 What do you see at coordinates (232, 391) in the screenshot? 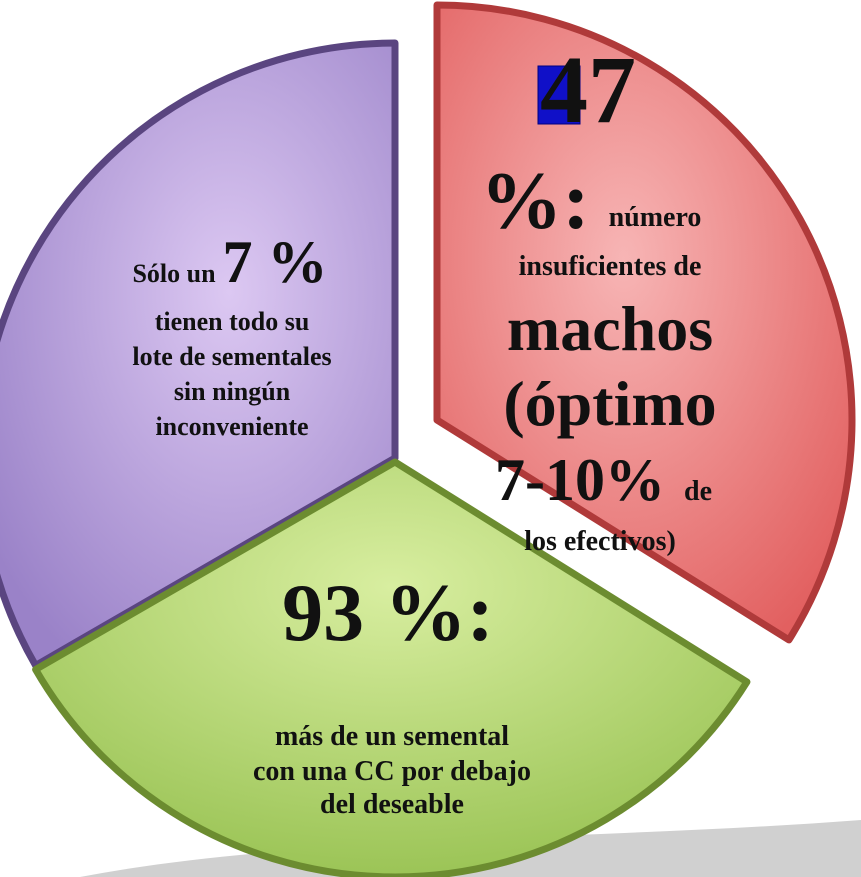
I see `text-line: sin ningún` at bounding box center [232, 391].